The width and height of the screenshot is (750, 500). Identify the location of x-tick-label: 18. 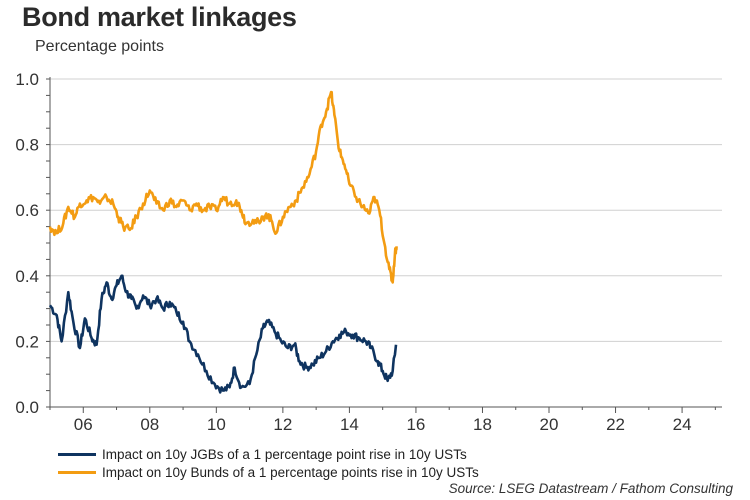
(482, 424).